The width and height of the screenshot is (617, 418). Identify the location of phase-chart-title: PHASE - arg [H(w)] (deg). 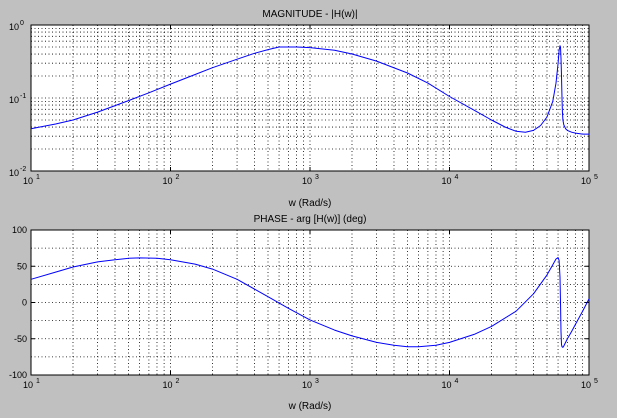
(310, 219).